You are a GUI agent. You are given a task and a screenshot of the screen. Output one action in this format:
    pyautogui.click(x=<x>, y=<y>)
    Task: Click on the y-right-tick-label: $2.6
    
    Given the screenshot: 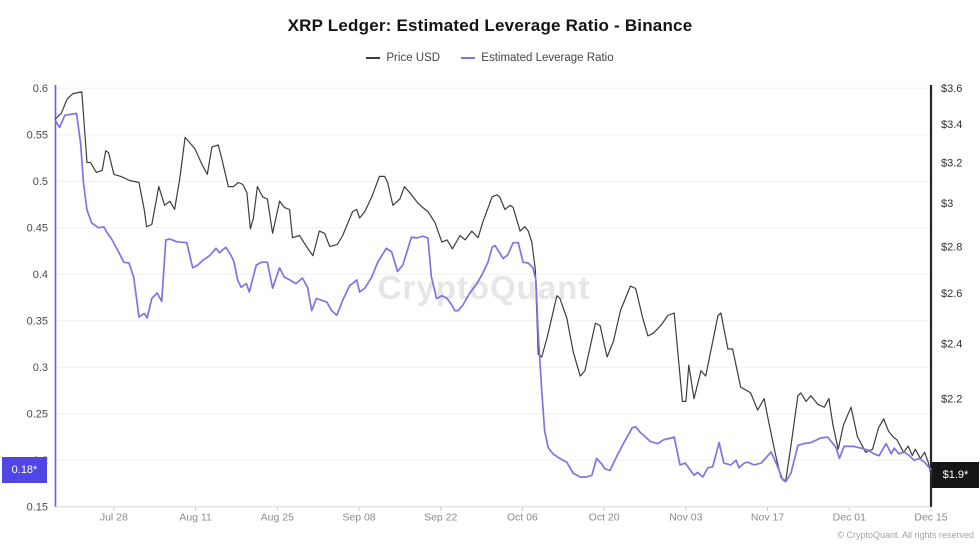 What is the action you would take?
    pyautogui.click(x=951, y=294)
    